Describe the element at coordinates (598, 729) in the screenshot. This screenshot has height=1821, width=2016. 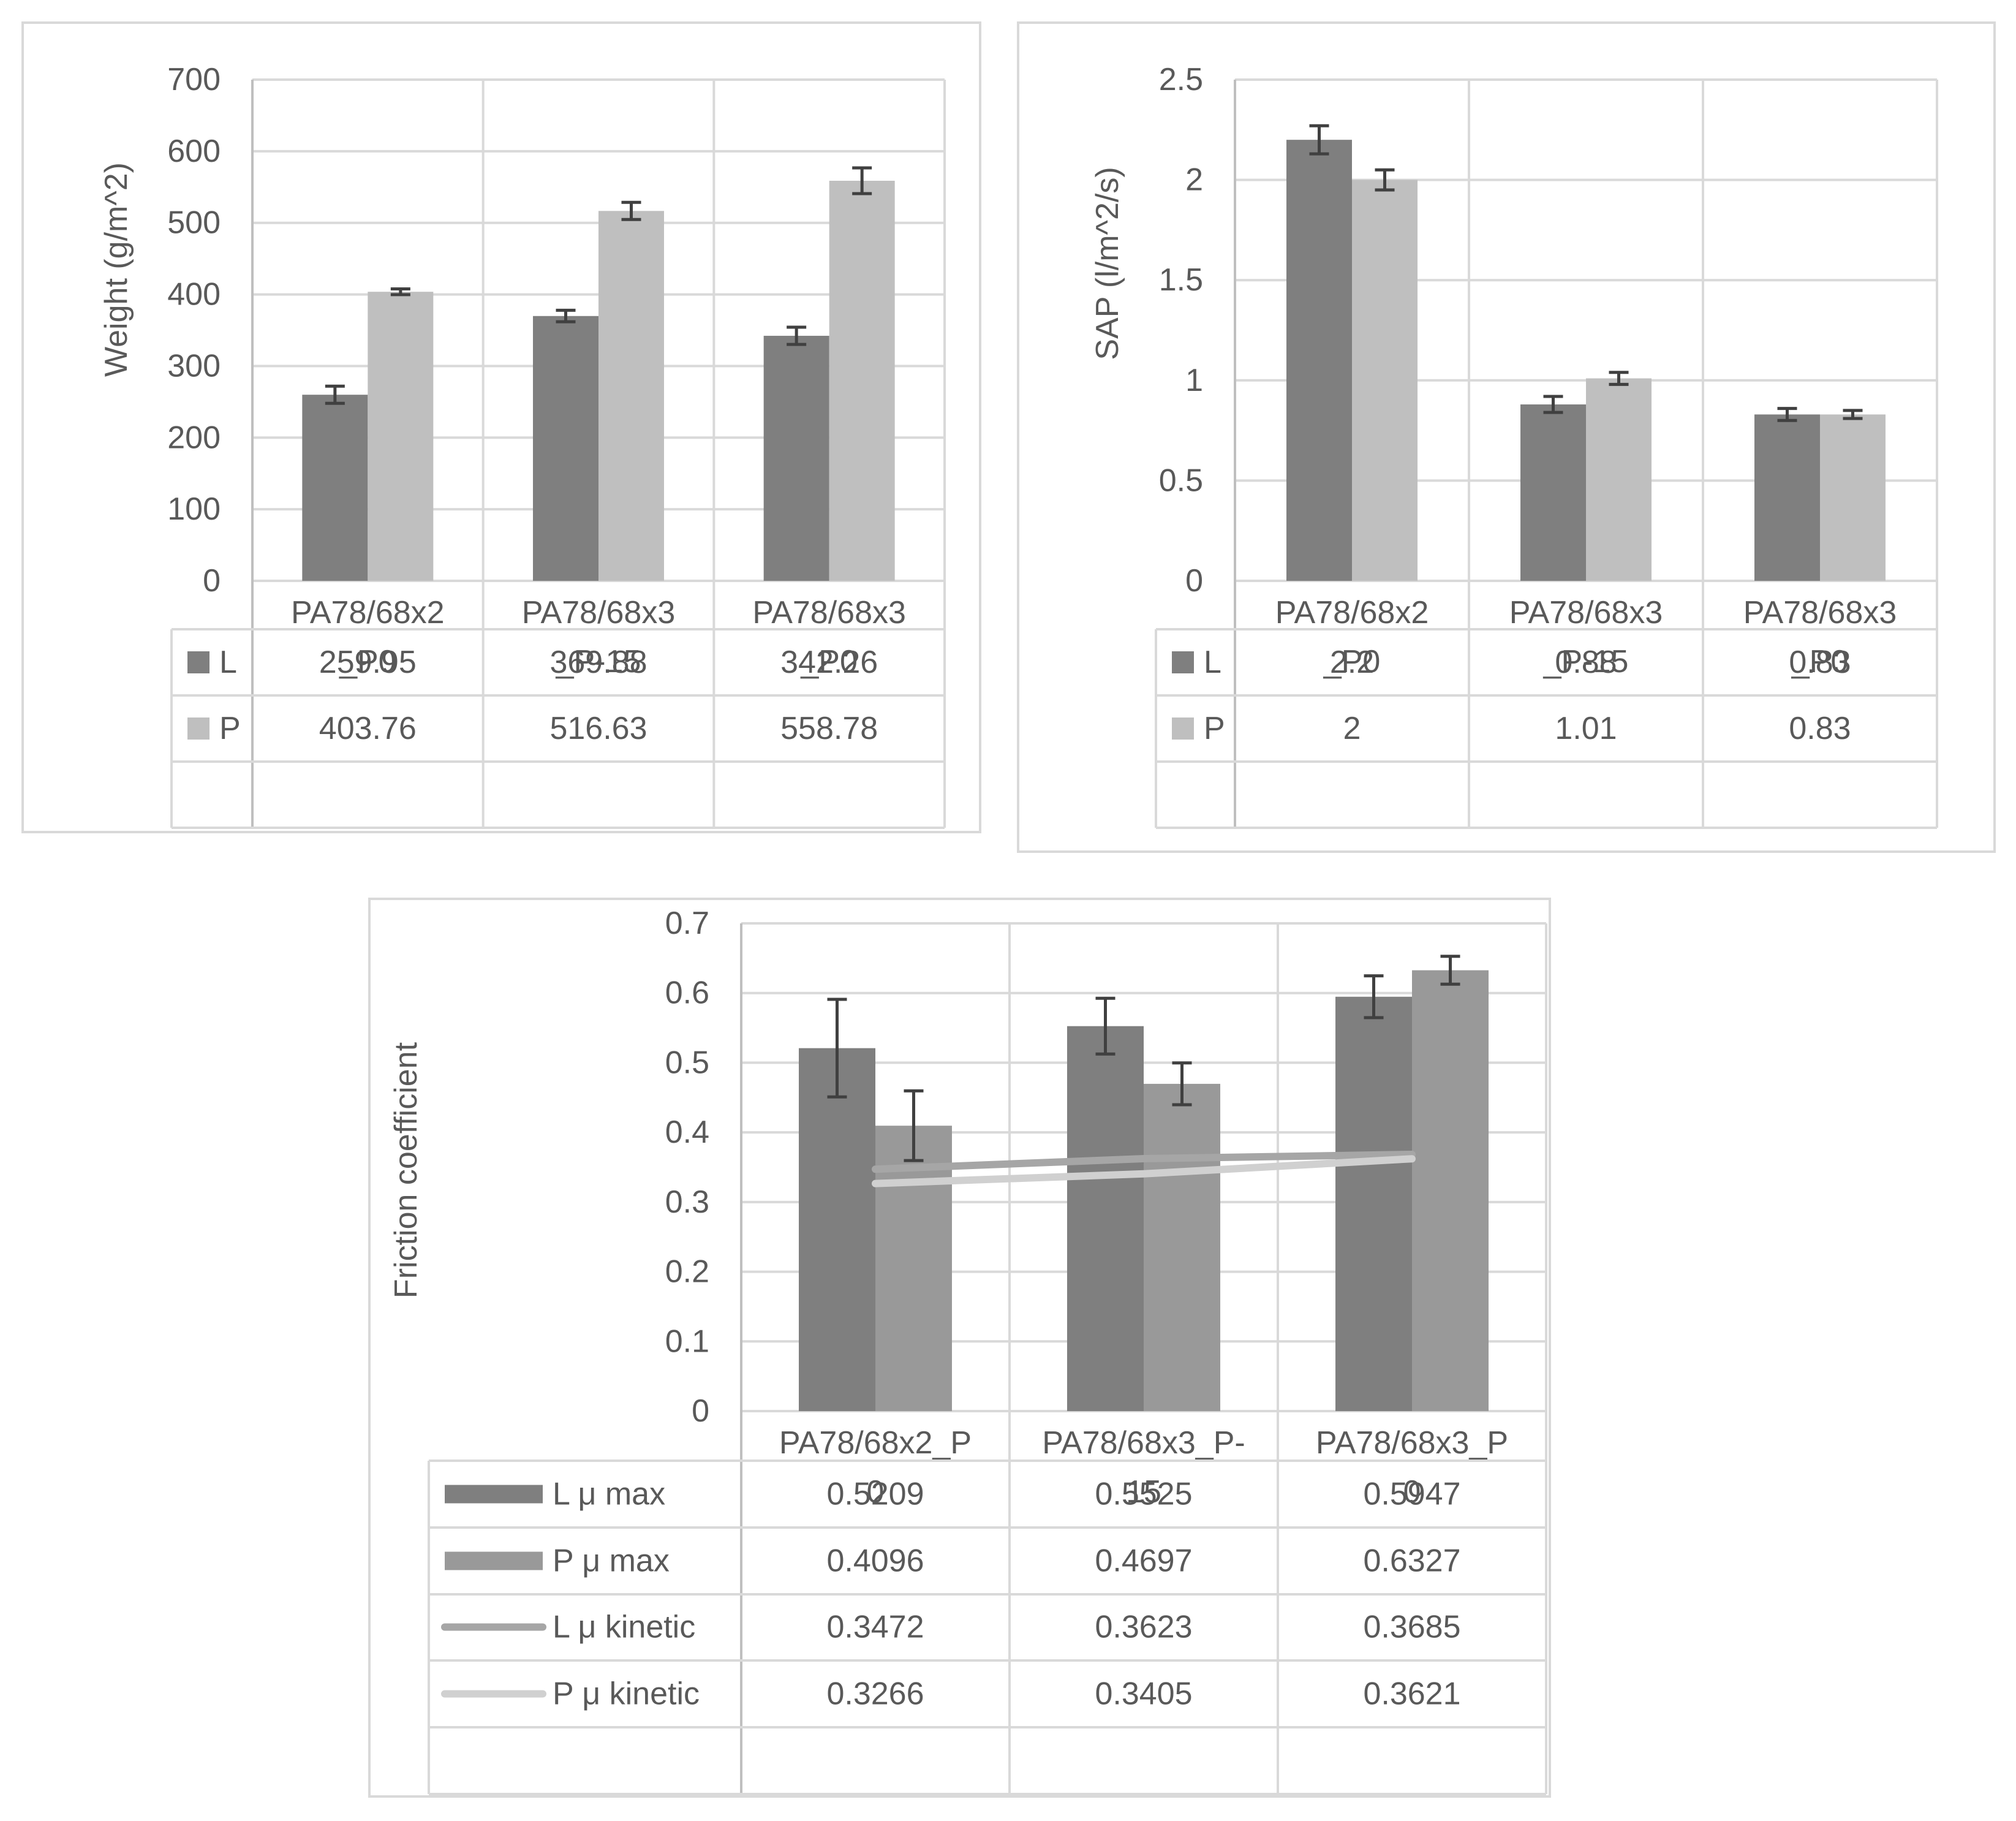
I see `table-value: 516.63` at that location.